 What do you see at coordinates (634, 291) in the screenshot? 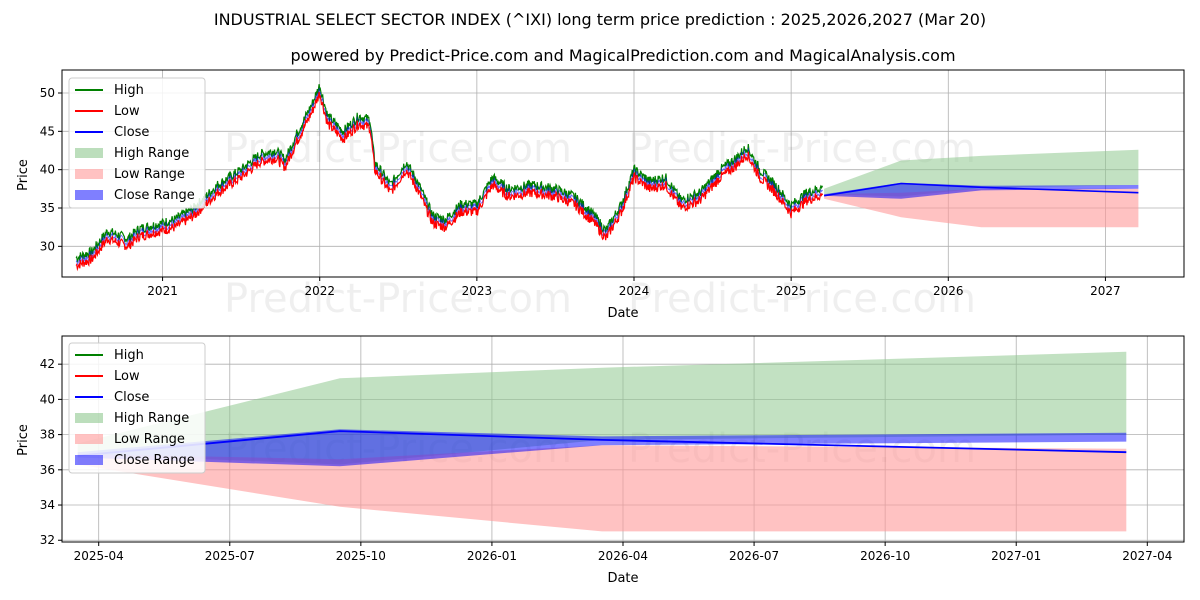
I see `top-x-tick-label: 2024` at bounding box center [634, 291].